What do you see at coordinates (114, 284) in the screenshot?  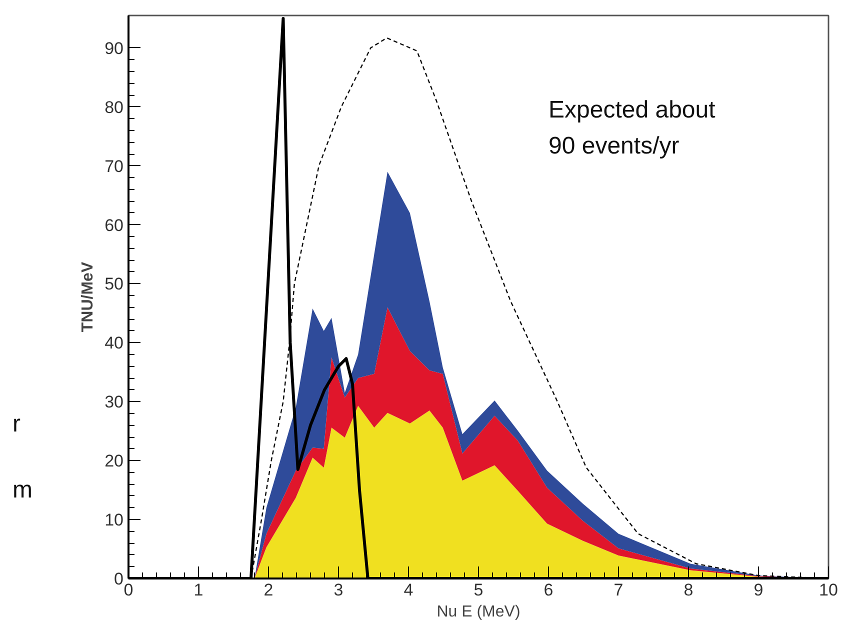 I see `y-tick-label: 50` at bounding box center [114, 284].